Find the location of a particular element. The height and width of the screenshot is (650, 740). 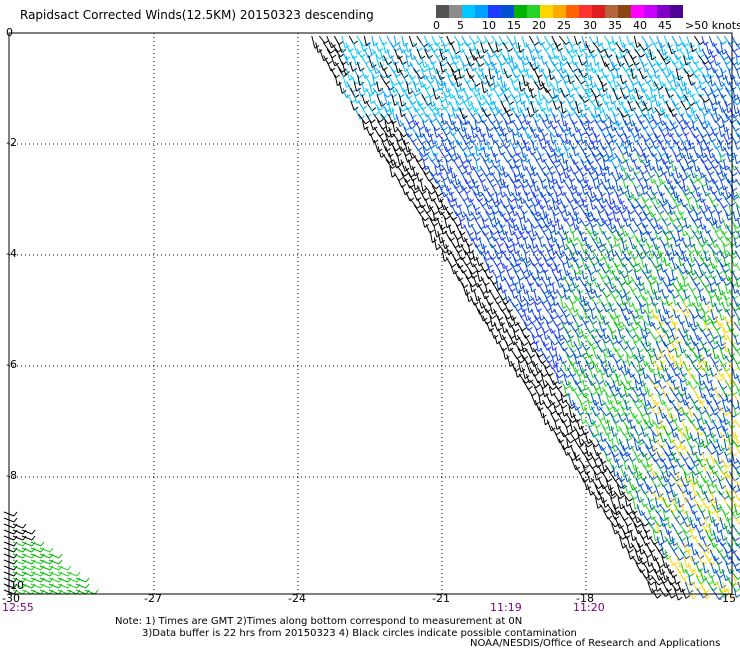

legend-label: >50 knots is located at coordinates (712, 25).